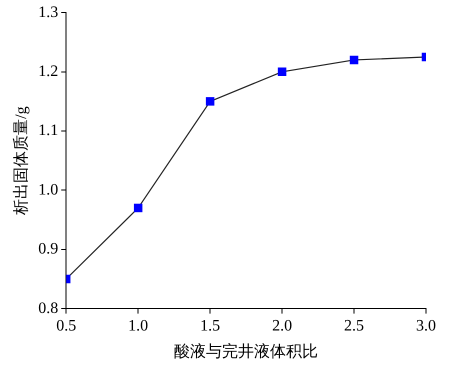 The width and height of the screenshot is (456, 372). What do you see at coordinates (66, 325) in the screenshot?
I see `x-tick-label: 0.5` at bounding box center [66, 325].